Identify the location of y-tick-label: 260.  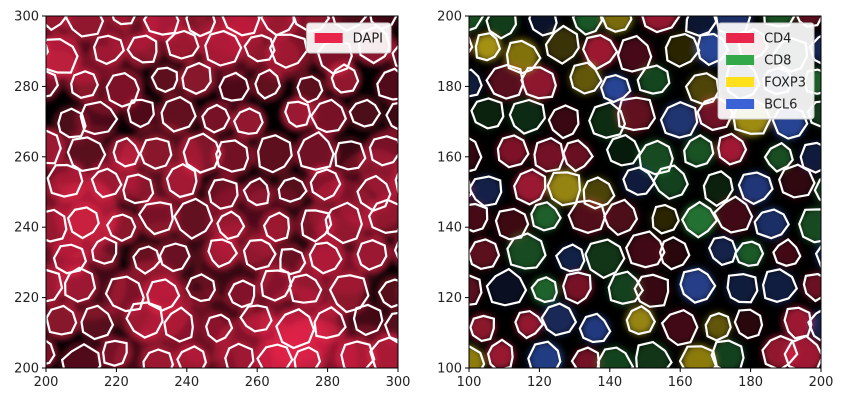
(26, 157).